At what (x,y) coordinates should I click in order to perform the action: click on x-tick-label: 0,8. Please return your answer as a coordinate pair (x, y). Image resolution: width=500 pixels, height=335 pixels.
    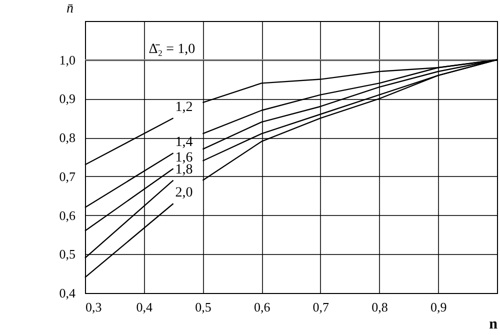
    Looking at the image, I should click on (380, 307).